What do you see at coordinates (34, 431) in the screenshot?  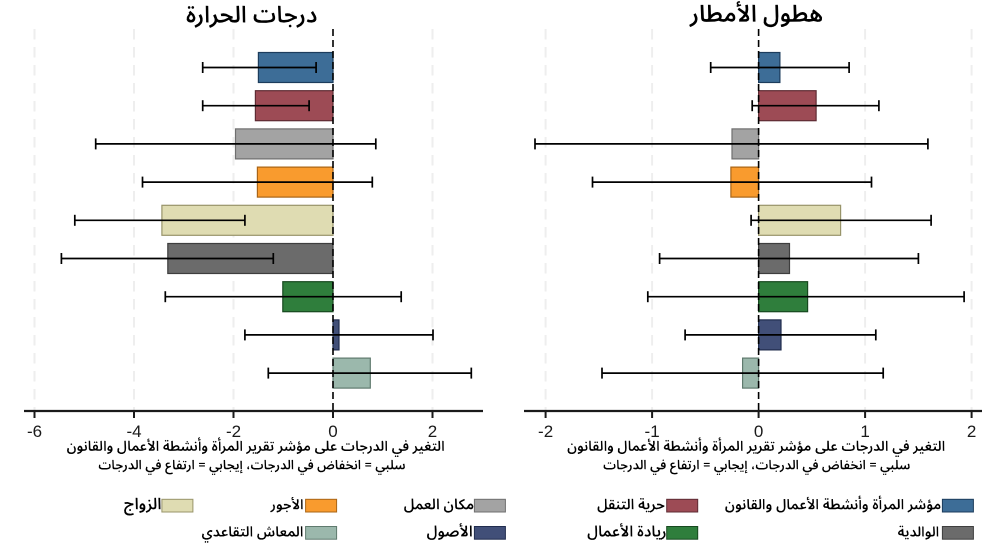 I see `svg-text: -6` at bounding box center [34, 431].